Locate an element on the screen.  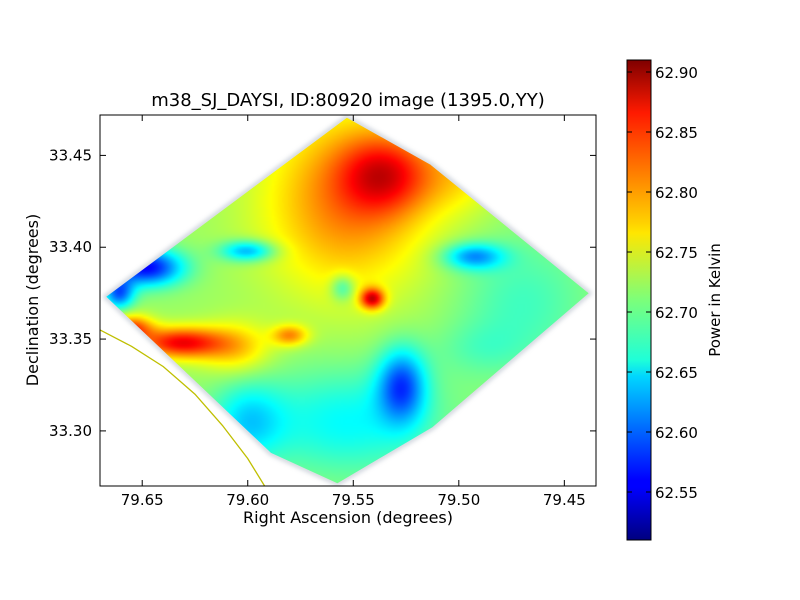
colorbar-tick-label: 62.75 is located at coordinates (676, 253).